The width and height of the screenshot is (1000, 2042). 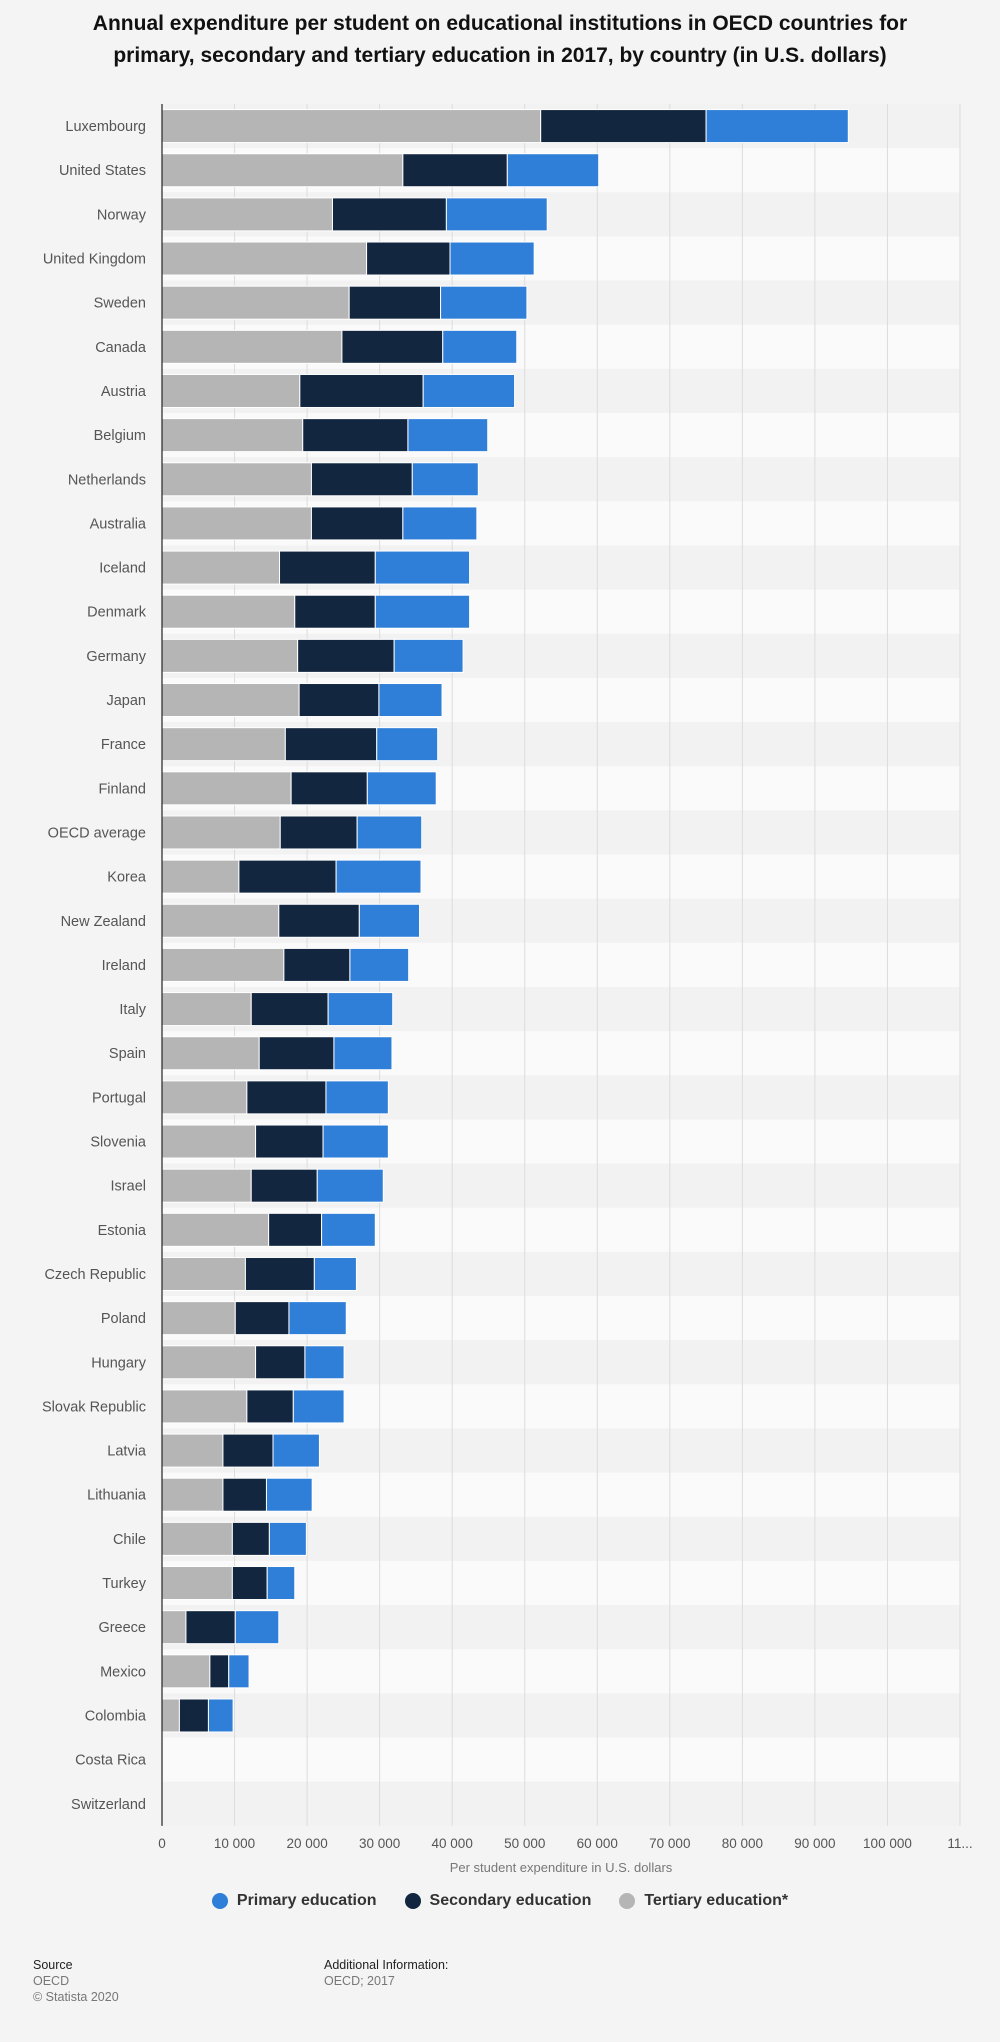 I want to click on legend-swatch-tertiary, so click(x=627, y=1901).